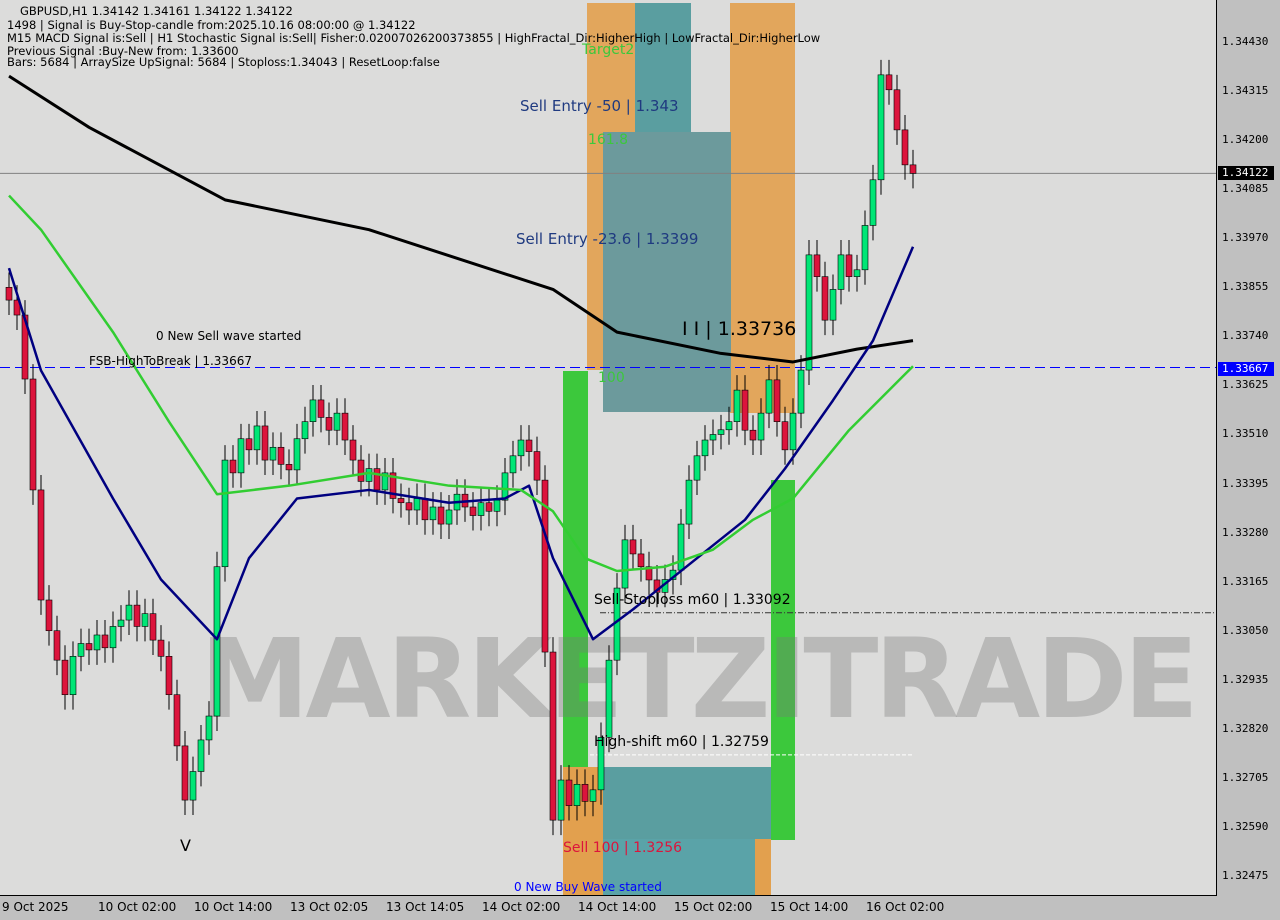 This screenshot has height=920, width=1280. Describe the element at coordinates (607, 239) in the screenshot. I see `label-sell-entry-236: Sell Entry -23.6 | 1.3399` at that location.